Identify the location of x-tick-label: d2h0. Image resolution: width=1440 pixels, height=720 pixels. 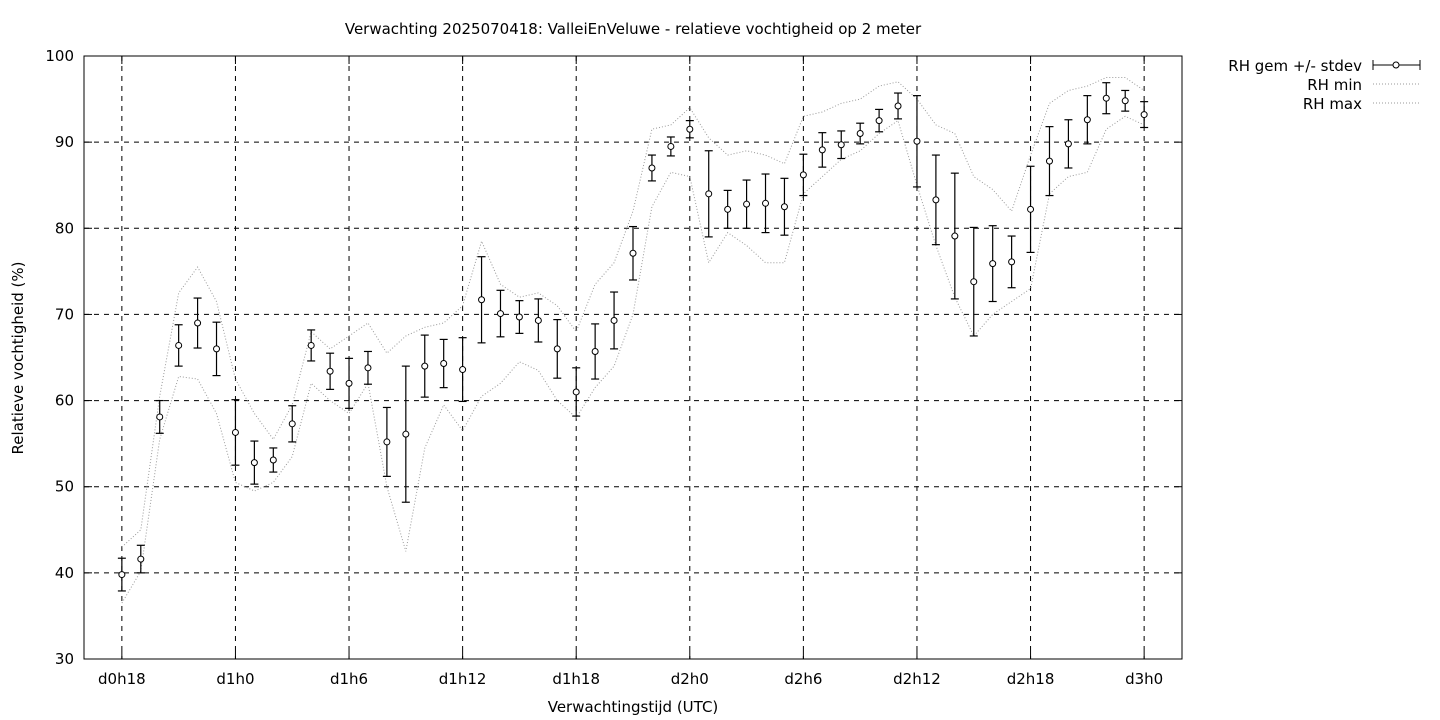
(690, 679).